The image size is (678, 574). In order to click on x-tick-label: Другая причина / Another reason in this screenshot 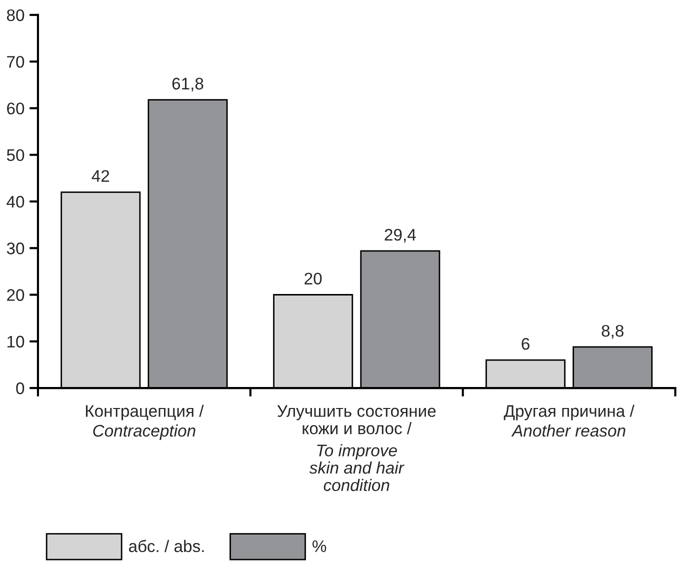, I will do `click(569, 420)`.